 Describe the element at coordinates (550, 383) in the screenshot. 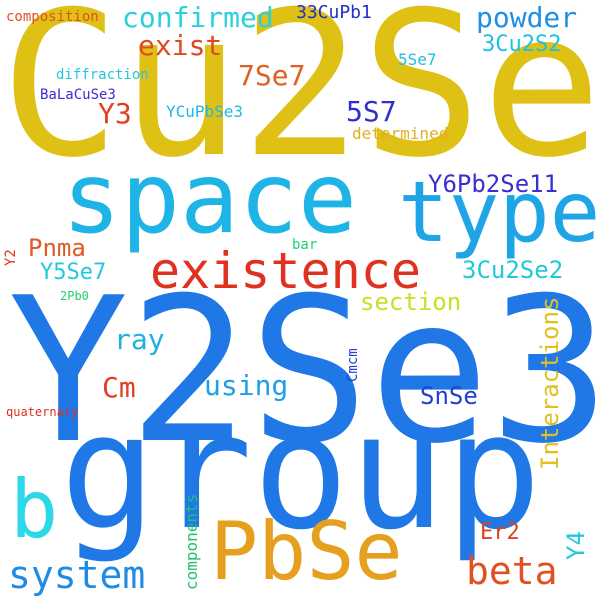

I see `word-er2: Interactions` at that location.